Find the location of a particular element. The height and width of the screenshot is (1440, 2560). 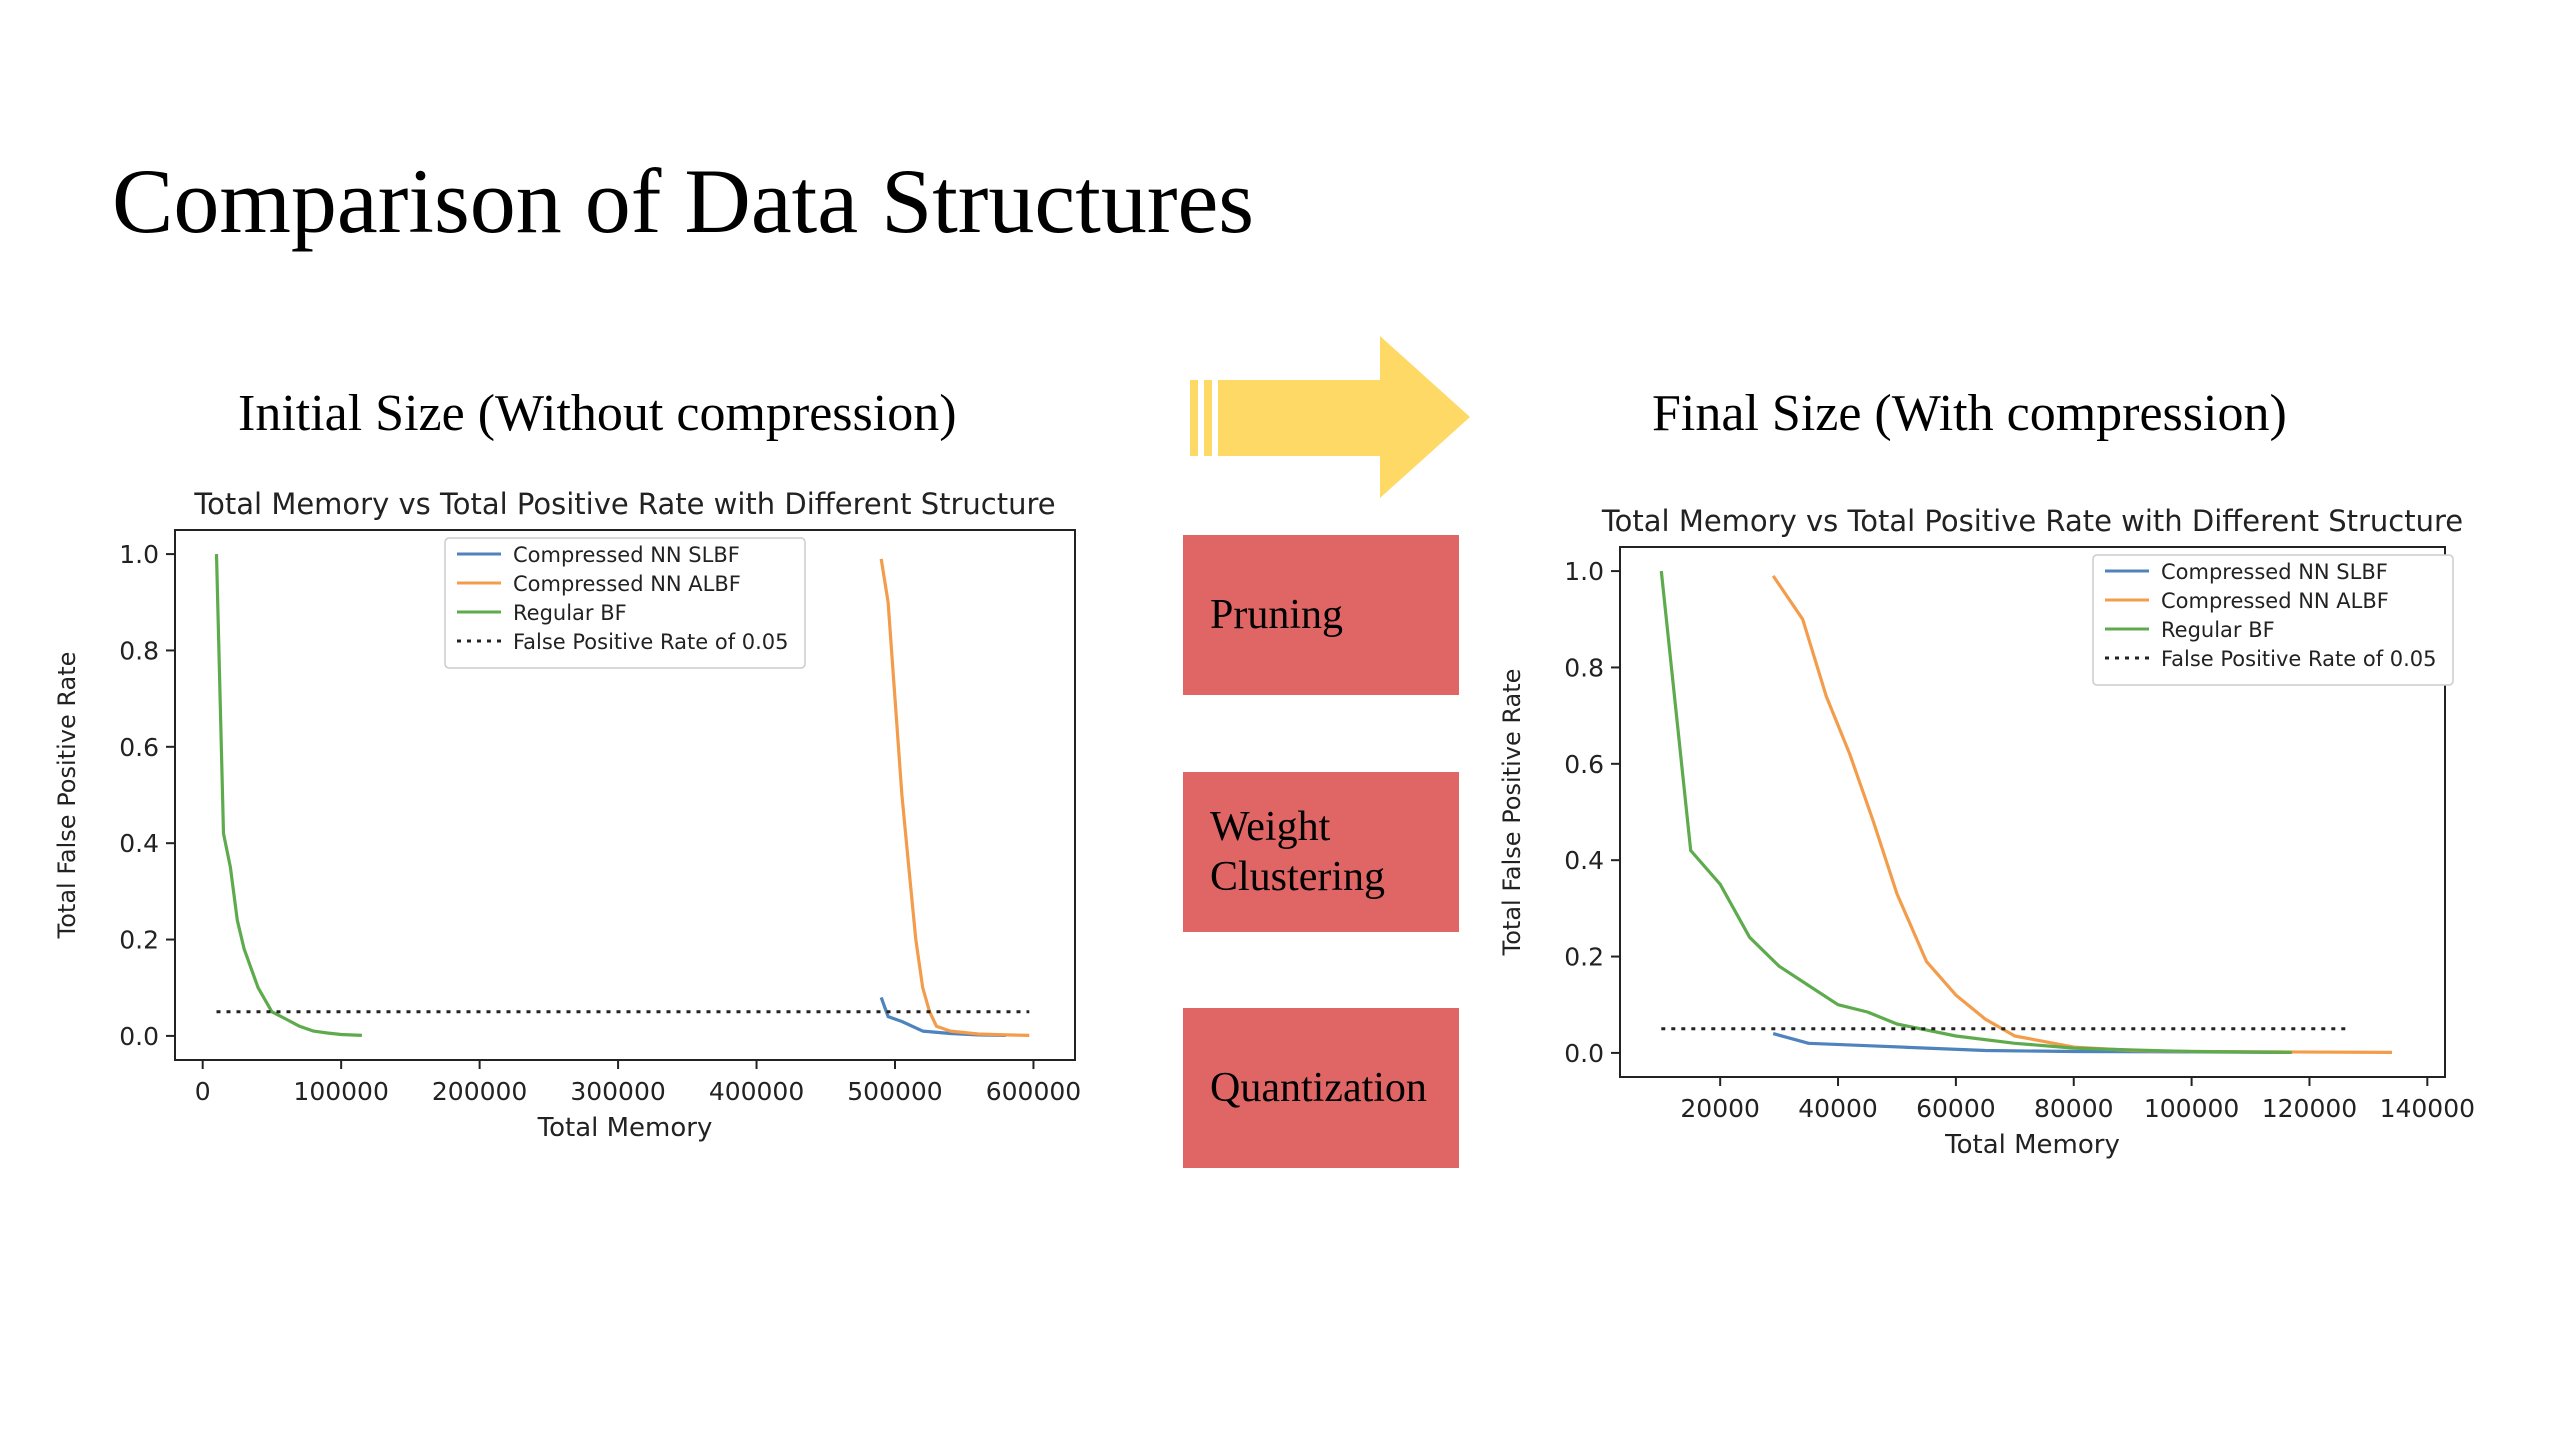

x-tick-label: 60000 is located at coordinates (1956, 1108).